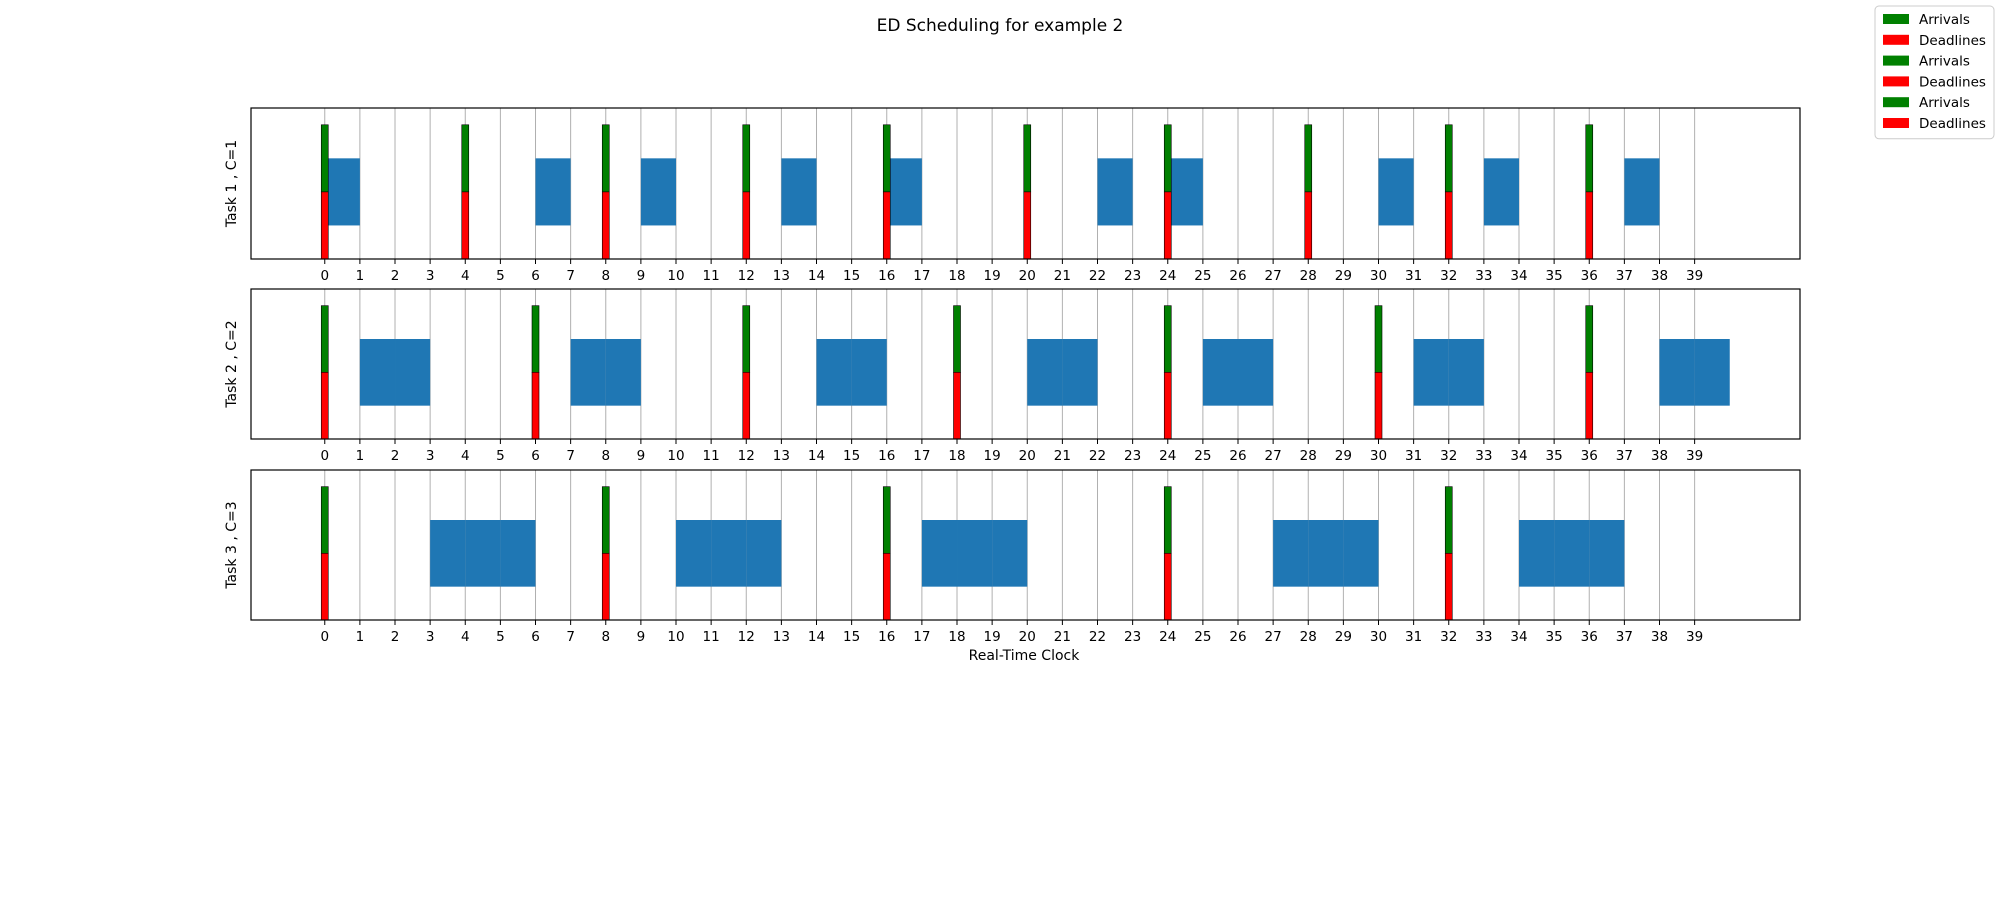 The height and width of the screenshot is (900, 2000). I want to click on x-tick-label: 33, so click(1483, 456).